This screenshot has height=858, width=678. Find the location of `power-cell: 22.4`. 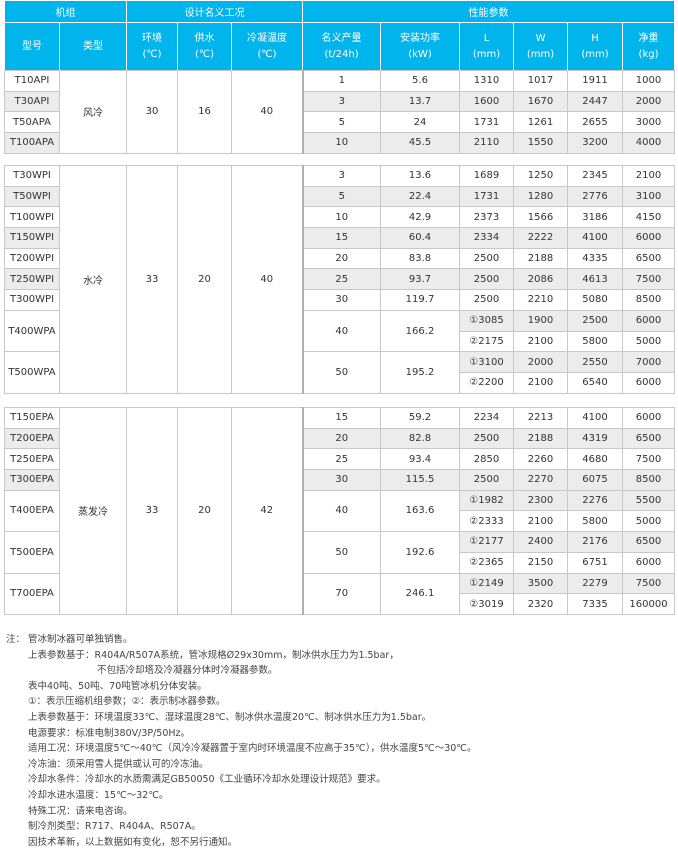

power-cell: 22.4 is located at coordinates (420, 196).